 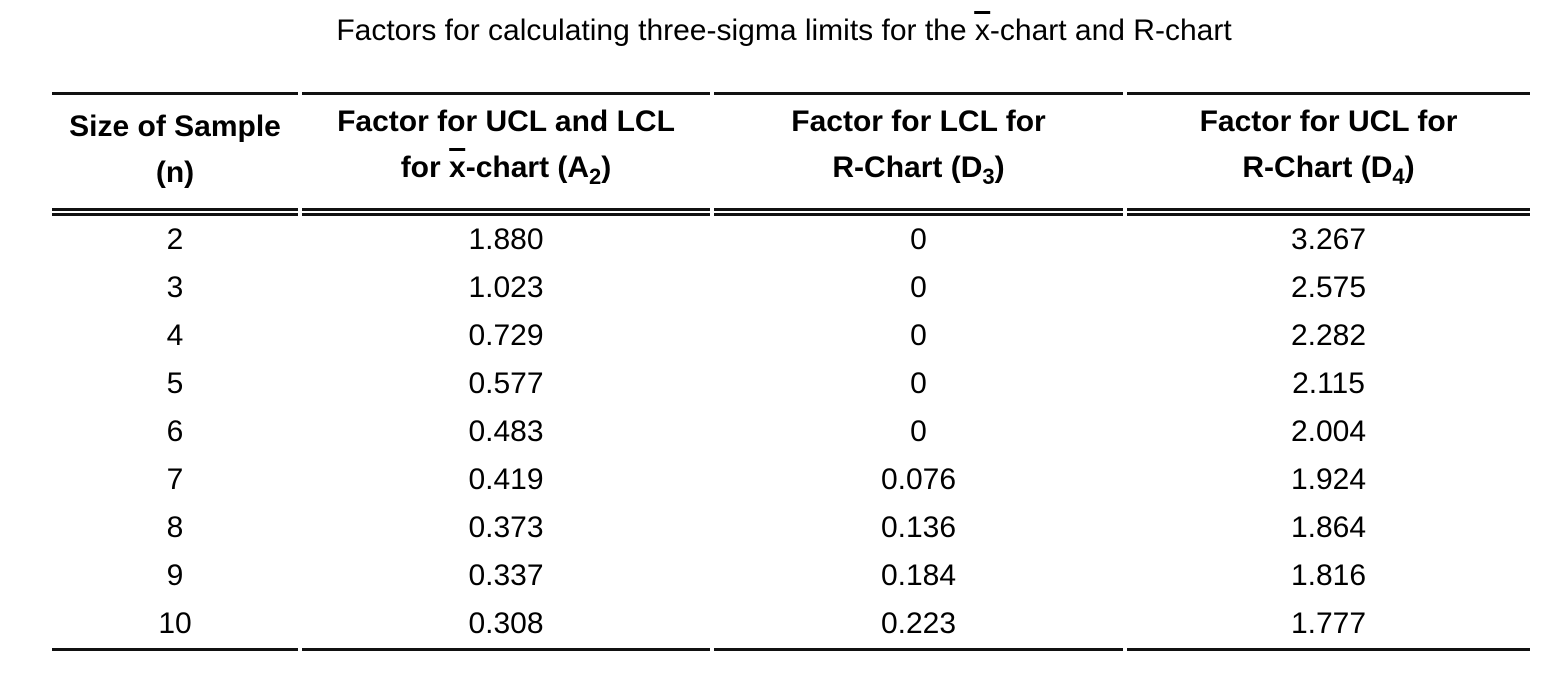 I want to click on cell-d4-value: 2.282, so click(x=1328, y=335).